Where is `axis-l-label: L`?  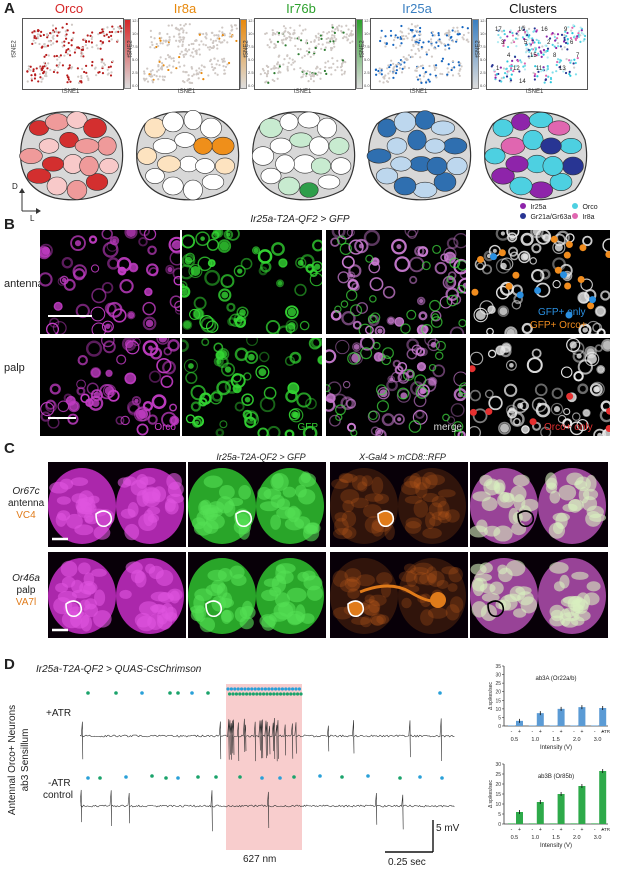 axis-l-label: L is located at coordinates (32, 218).